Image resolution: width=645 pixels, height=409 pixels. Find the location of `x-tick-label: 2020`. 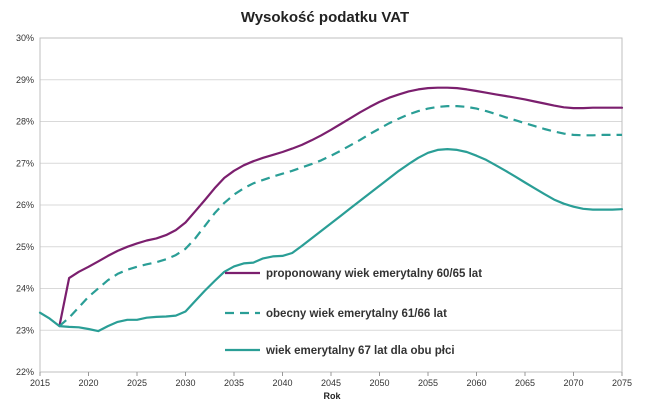

x-tick-label: 2020 is located at coordinates (88, 383).